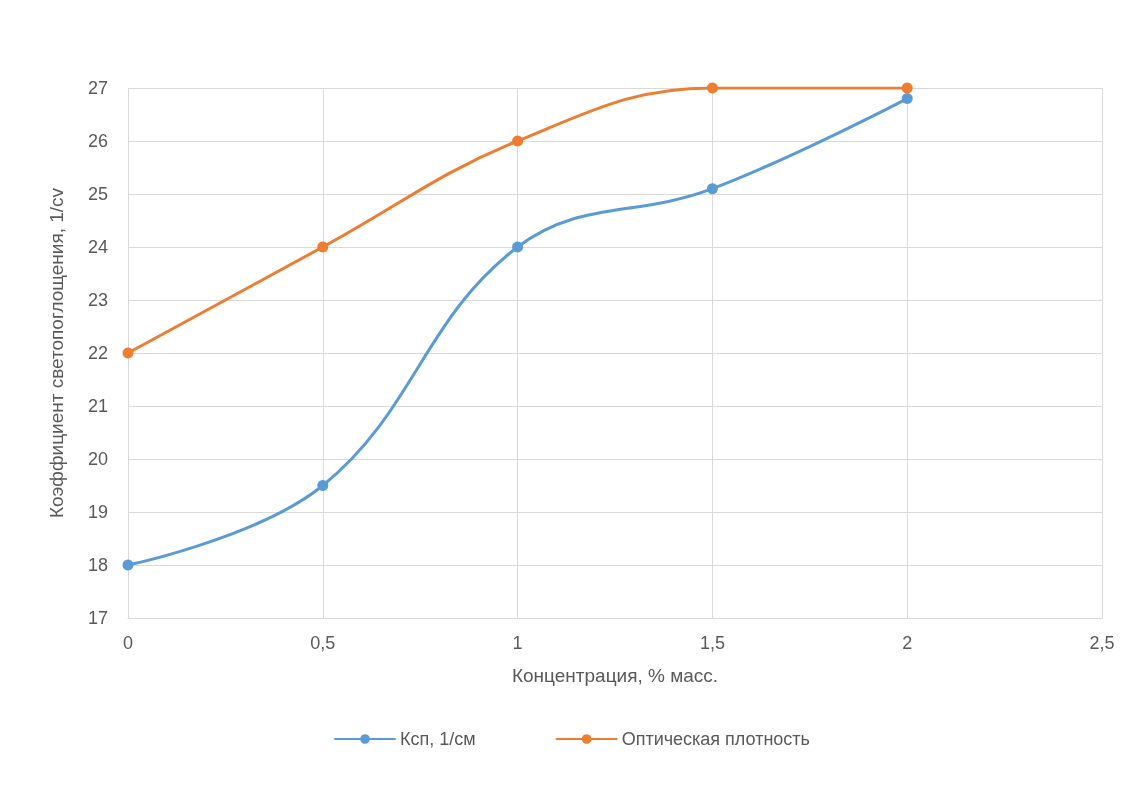  Describe the element at coordinates (56, 353) in the screenshot. I see `y-axis-title: Коэффициент светопоглощения, 1/cv` at that location.